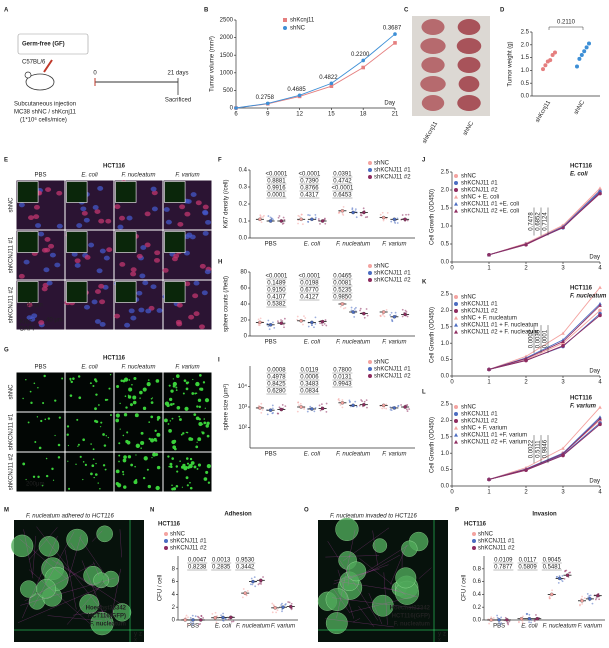  What do you see at coordinates (243, 289) in the screenshot?
I see `y-tick-label: 60` at bounding box center [243, 289].